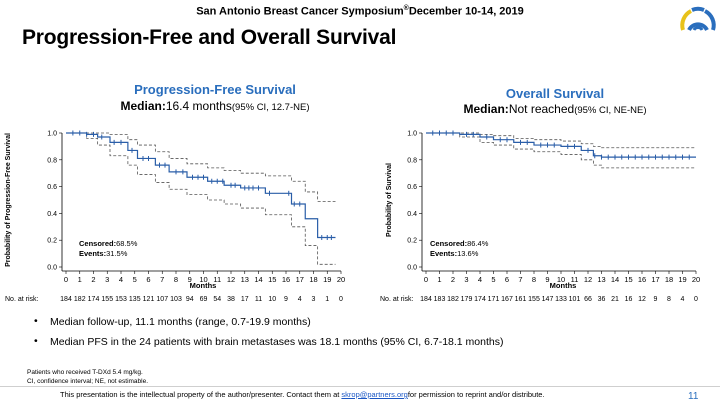 The width and height of the screenshot is (720, 405). Describe the element at coordinates (93, 279) in the screenshot. I see `x-tick-label: 2` at that location.